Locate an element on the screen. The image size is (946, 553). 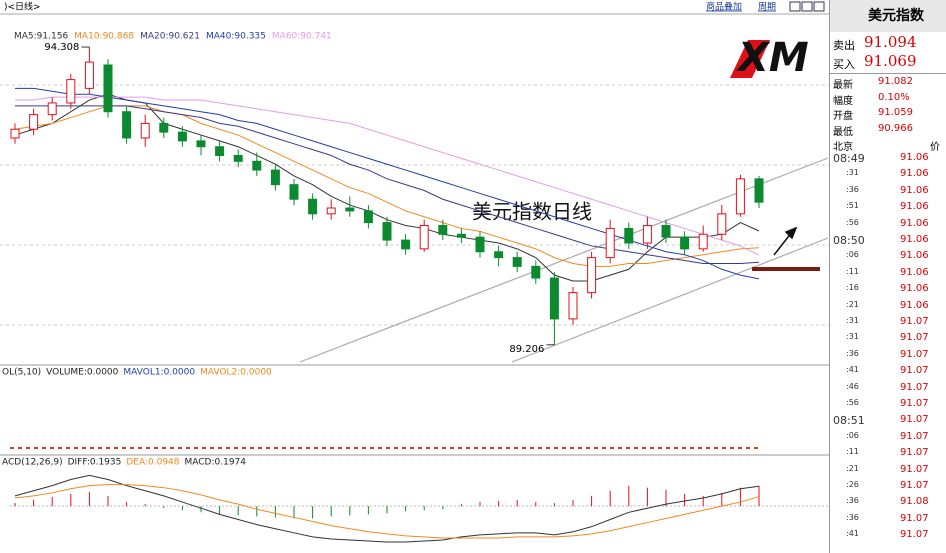
sell-price: 91.094 is located at coordinates (890, 42).